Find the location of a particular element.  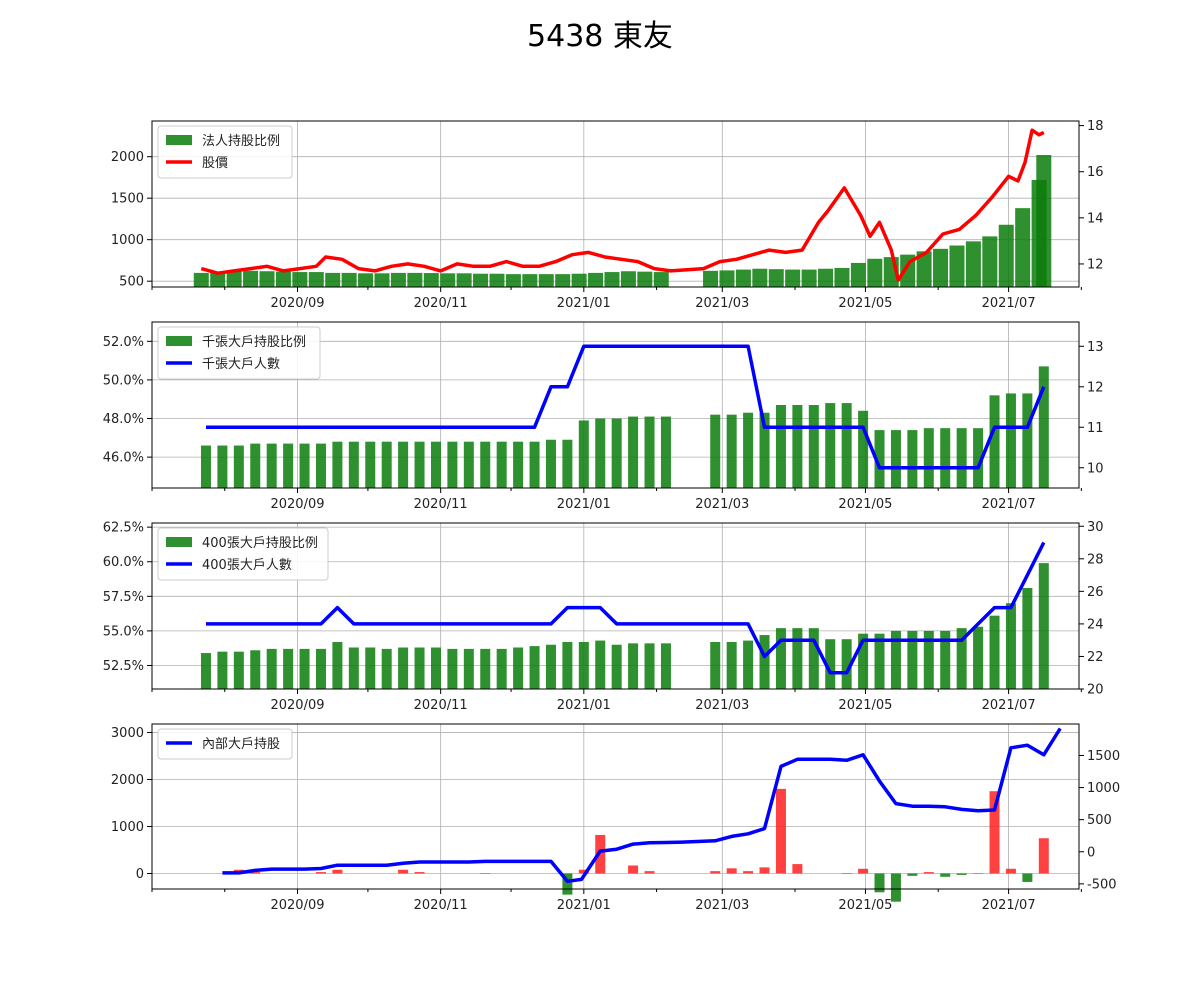

y-tick-label: 50.0% is located at coordinates (123, 380).